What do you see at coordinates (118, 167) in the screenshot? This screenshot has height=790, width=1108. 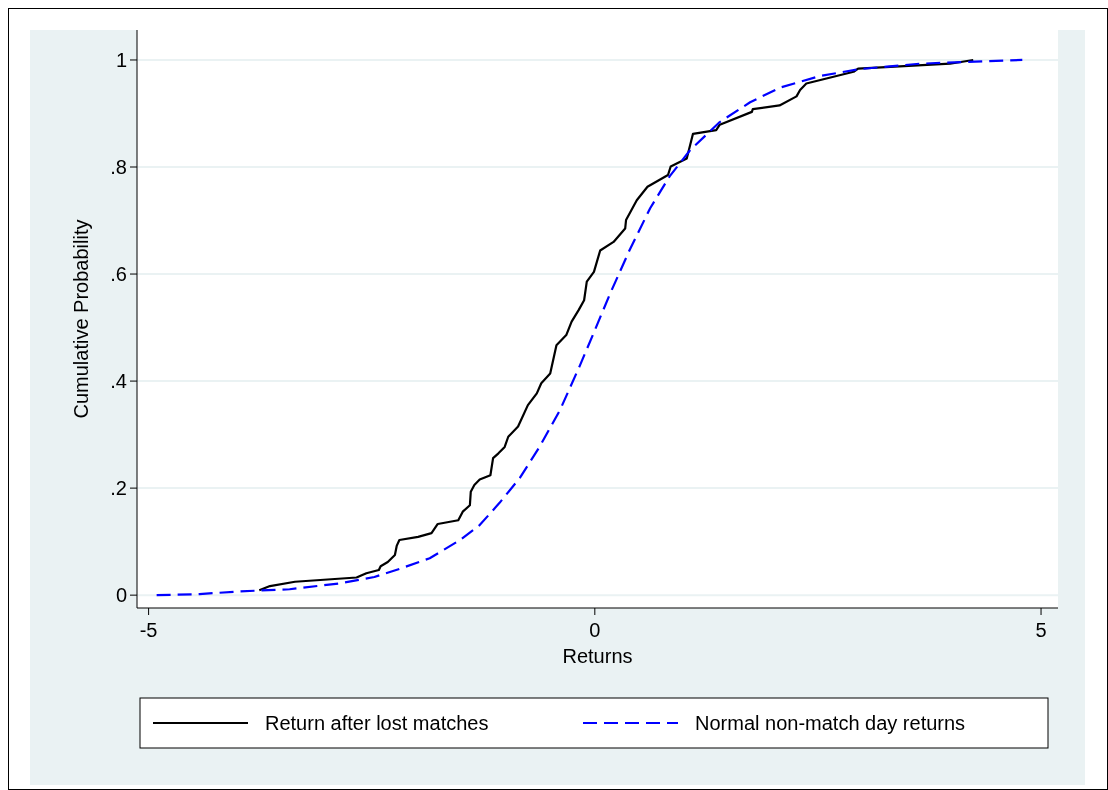 I see `y-tick-label: .8` at bounding box center [118, 167].